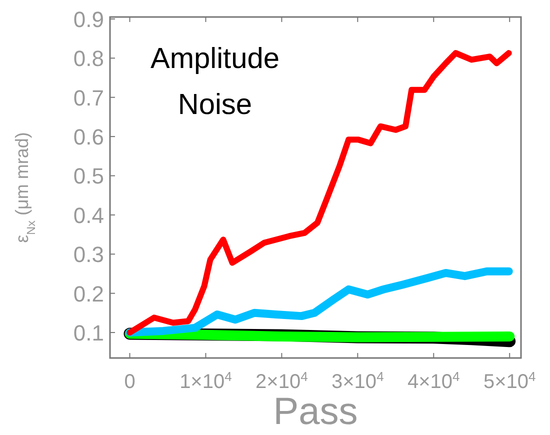 This screenshot has height=435, width=550. What do you see at coordinates (88, 176) in the screenshot?
I see `y-tick-label: 0.5` at bounding box center [88, 176].